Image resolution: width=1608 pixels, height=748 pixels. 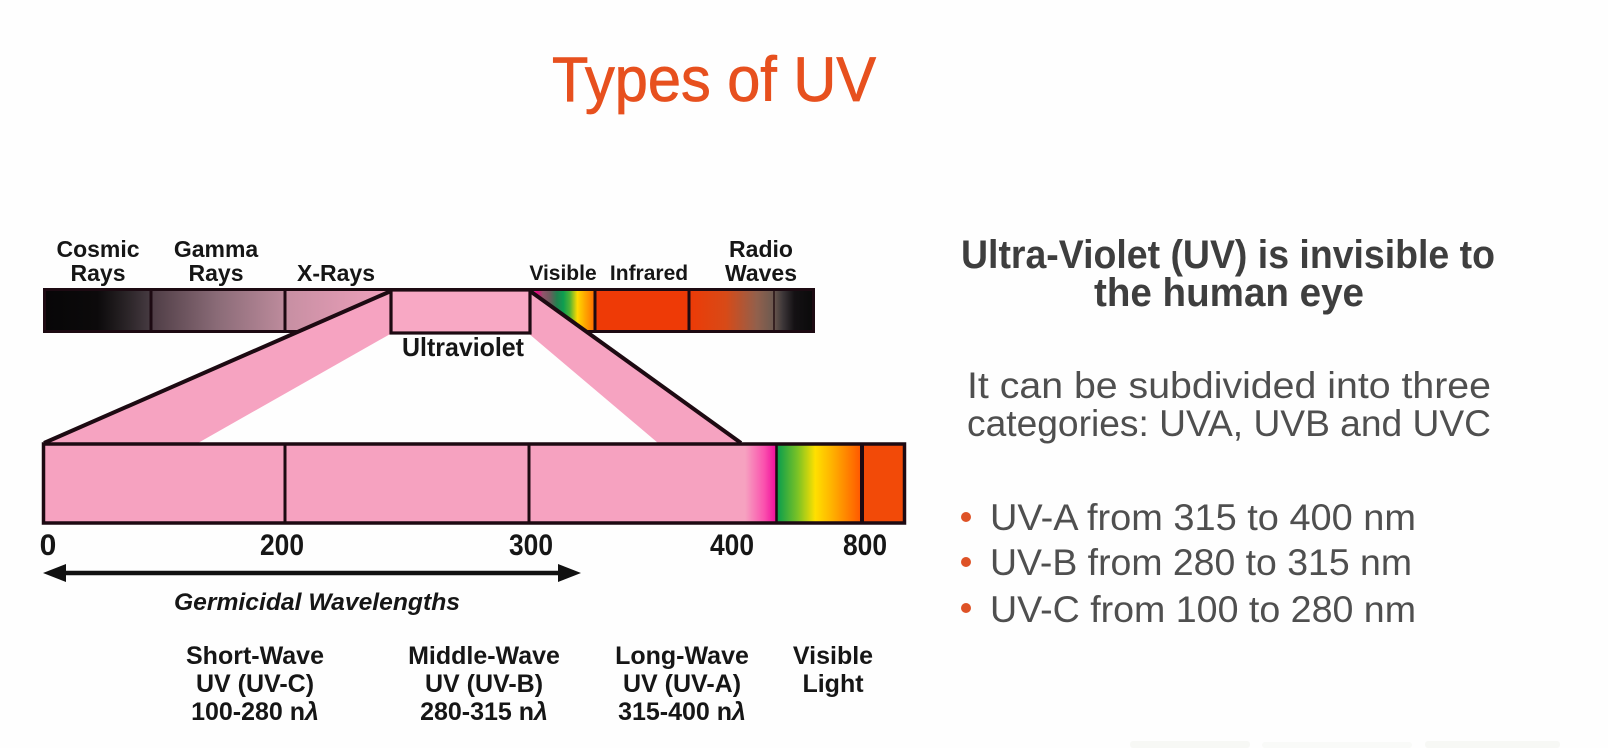 I want to click on svg-text: 400, so click(x=732, y=545).